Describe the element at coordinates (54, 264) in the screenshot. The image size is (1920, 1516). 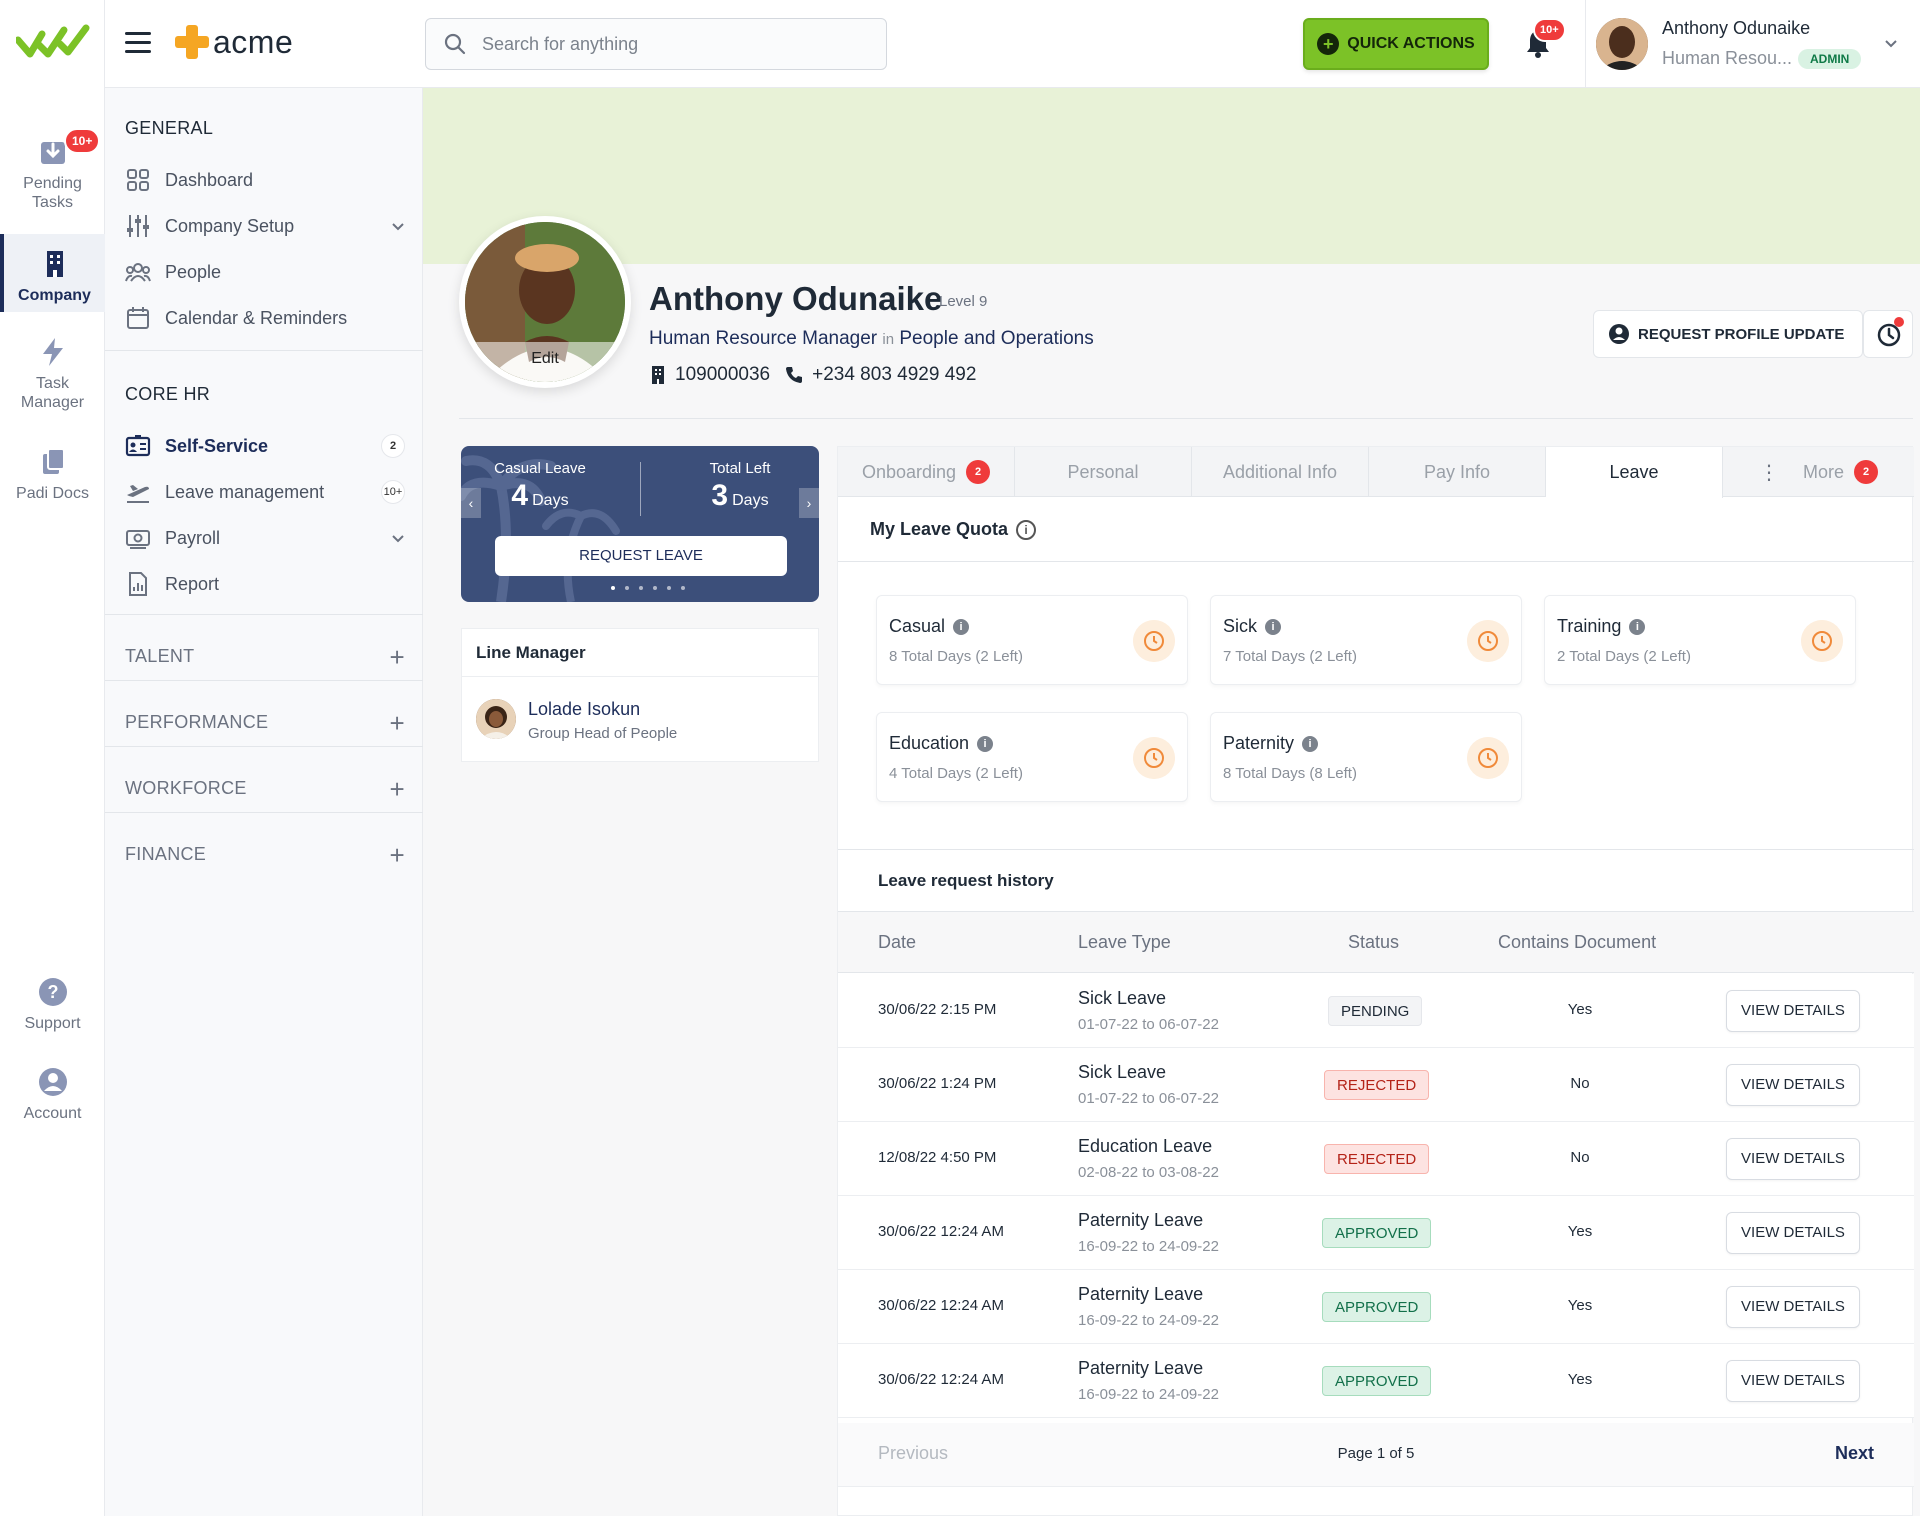
I see `building-icon` at that location.